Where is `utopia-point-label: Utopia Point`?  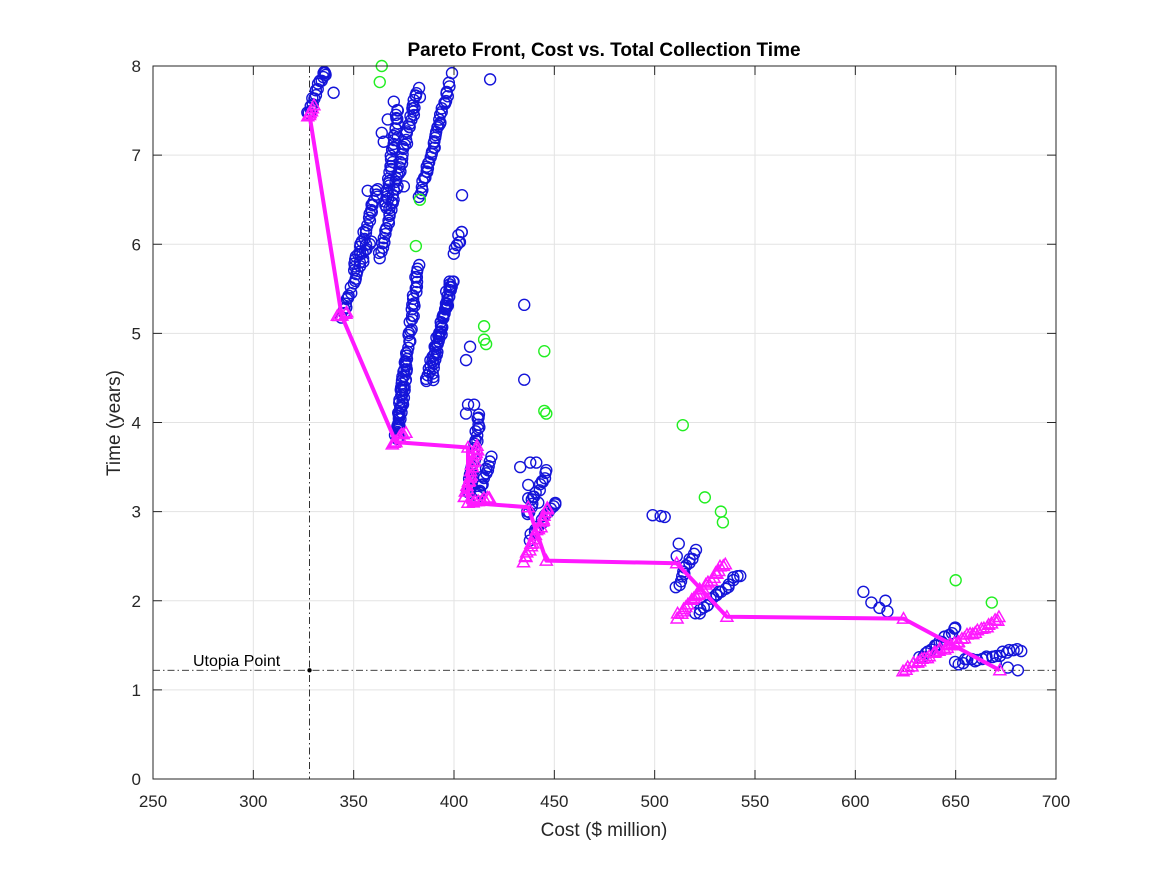 utopia-point-label: Utopia Point is located at coordinates (237, 661).